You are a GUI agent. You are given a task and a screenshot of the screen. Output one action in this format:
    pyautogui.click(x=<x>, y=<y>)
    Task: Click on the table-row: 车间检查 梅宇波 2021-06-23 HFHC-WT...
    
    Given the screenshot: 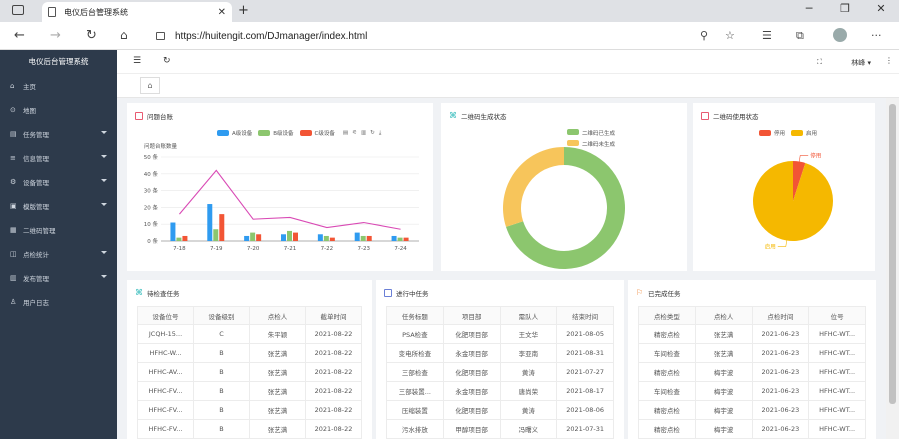 What is the action you would take?
    pyautogui.click(x=752, y=391)
    